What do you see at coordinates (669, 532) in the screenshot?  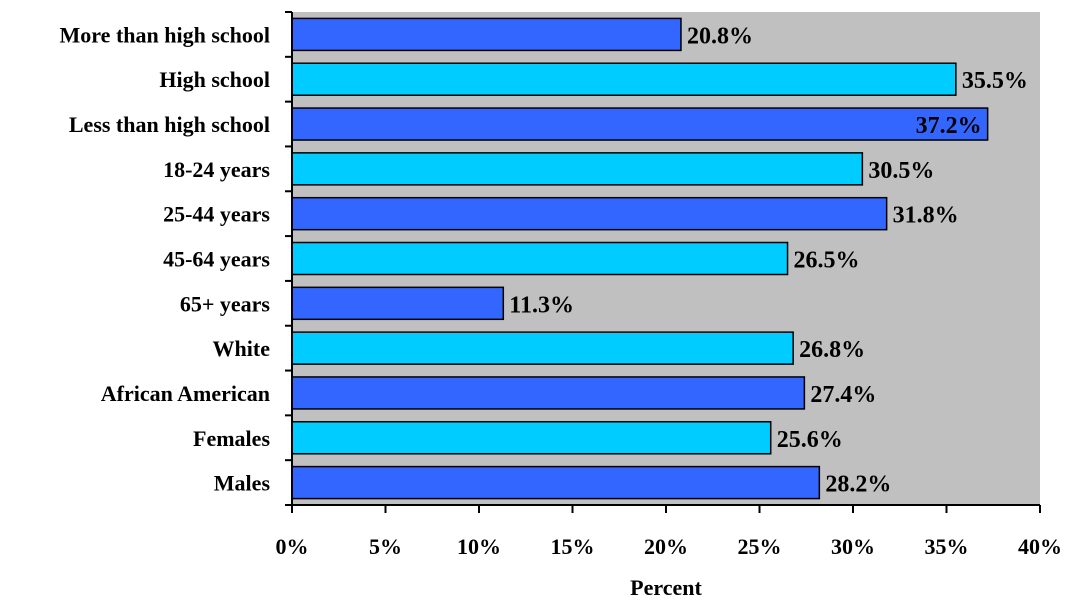 I see `x-axis-ticks: 0% 5% 10% 15% 20% 25% 30% 35% 40%` at bounding box center [669, 532].